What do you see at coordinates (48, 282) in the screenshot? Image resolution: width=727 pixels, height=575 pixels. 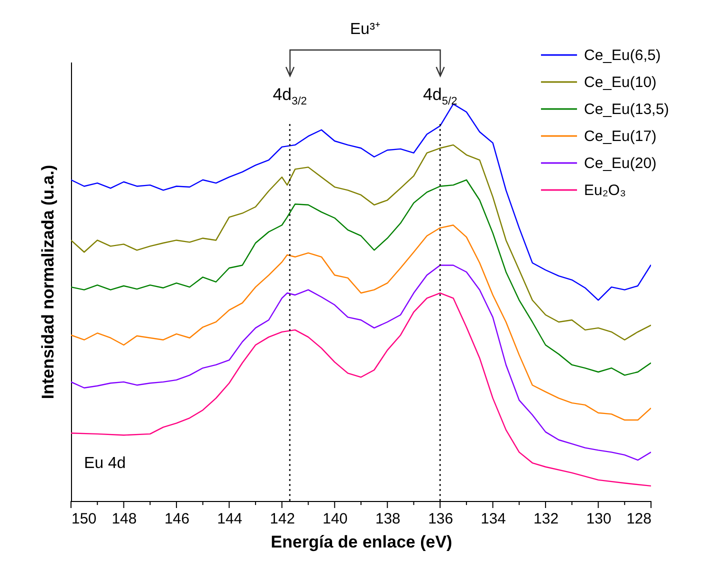 I see `y-axis-title: Intensidad normalizada (u.a.)` at bounding box center [48, 282].